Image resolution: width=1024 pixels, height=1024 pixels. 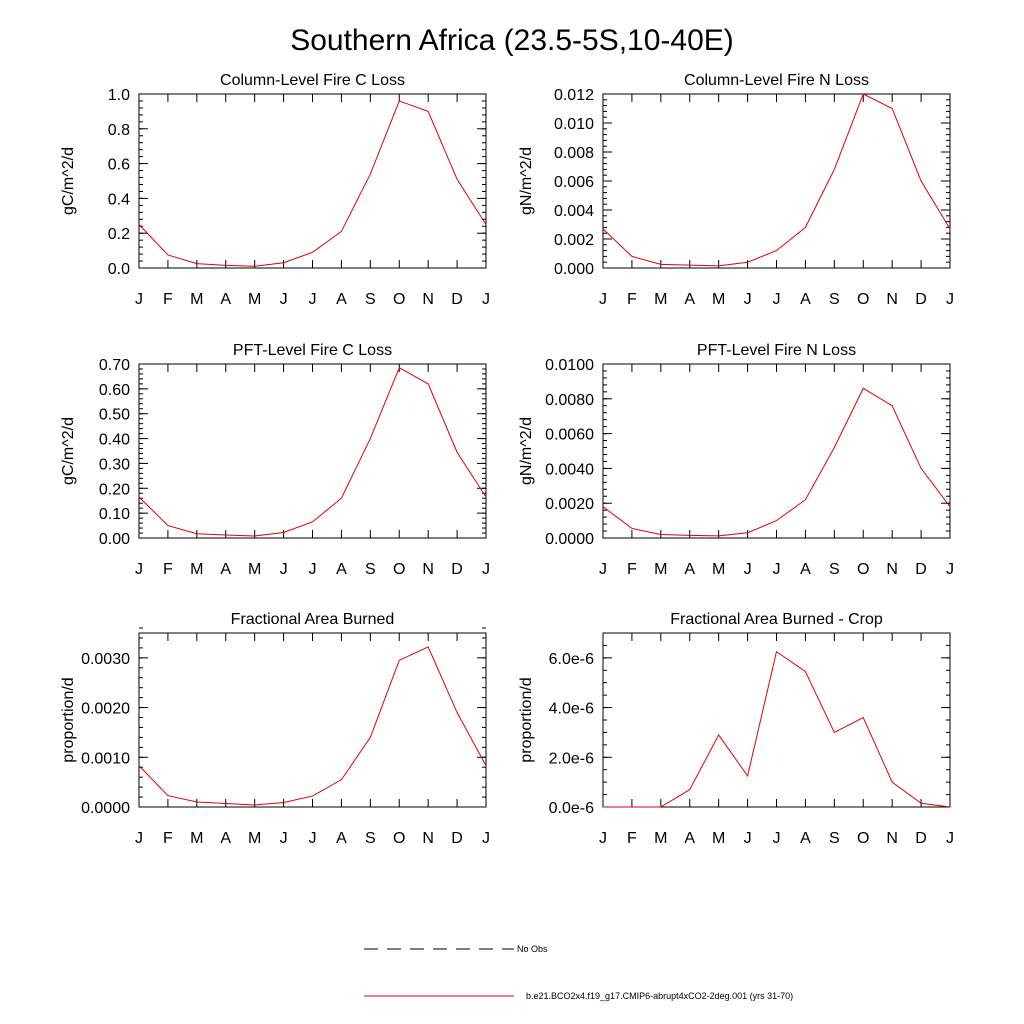 I want to click on y-tick-label: 0.0100, so click(x=569, y=365).